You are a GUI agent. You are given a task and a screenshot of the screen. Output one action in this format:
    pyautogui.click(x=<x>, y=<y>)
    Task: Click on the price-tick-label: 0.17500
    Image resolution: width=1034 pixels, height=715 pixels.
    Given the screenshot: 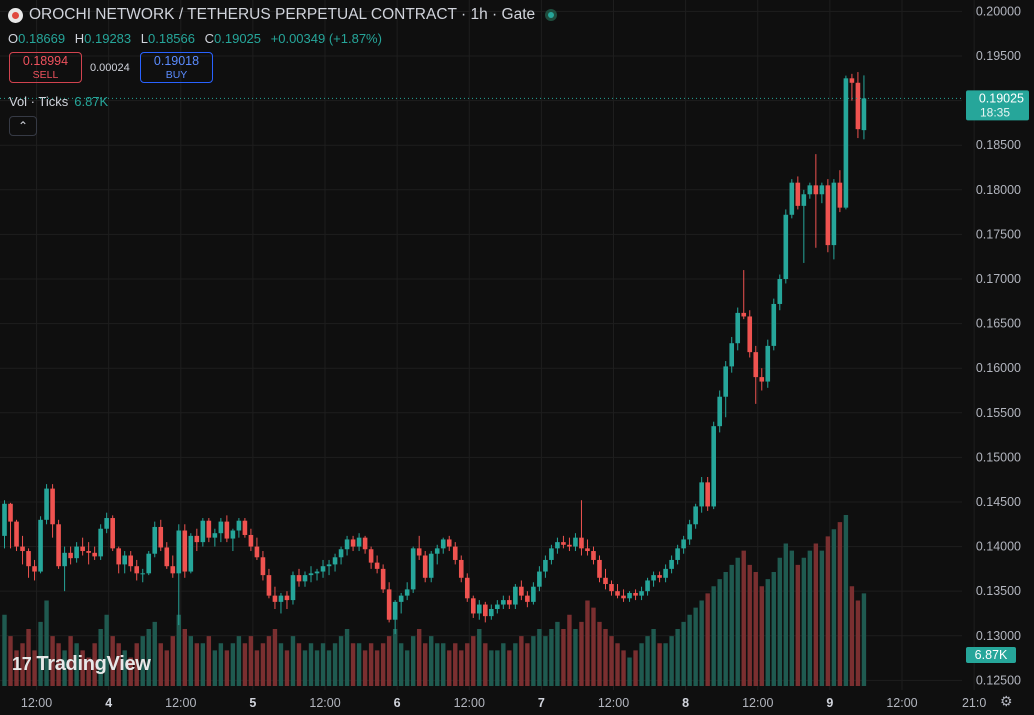 What is the action you would take?
    pyautogui.click(x=998, y=234)
    